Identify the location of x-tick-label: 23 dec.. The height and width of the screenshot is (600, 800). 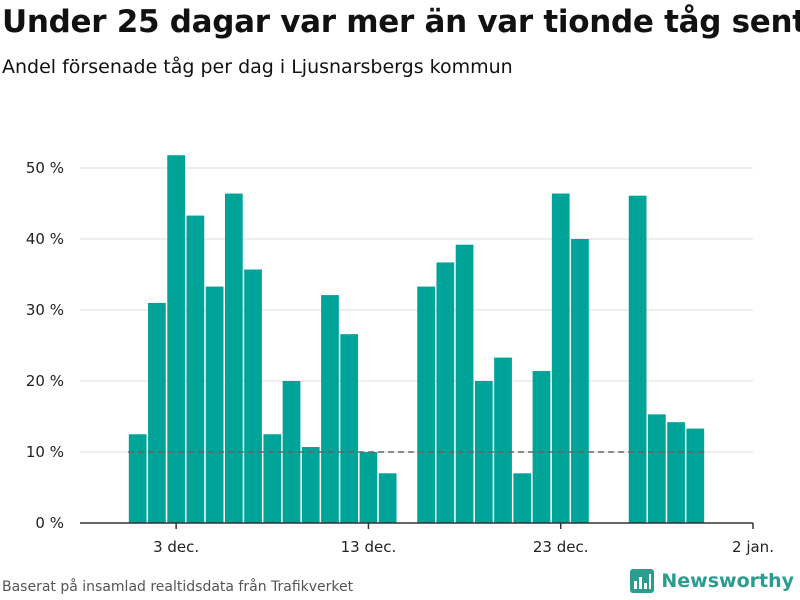
(561, 547).